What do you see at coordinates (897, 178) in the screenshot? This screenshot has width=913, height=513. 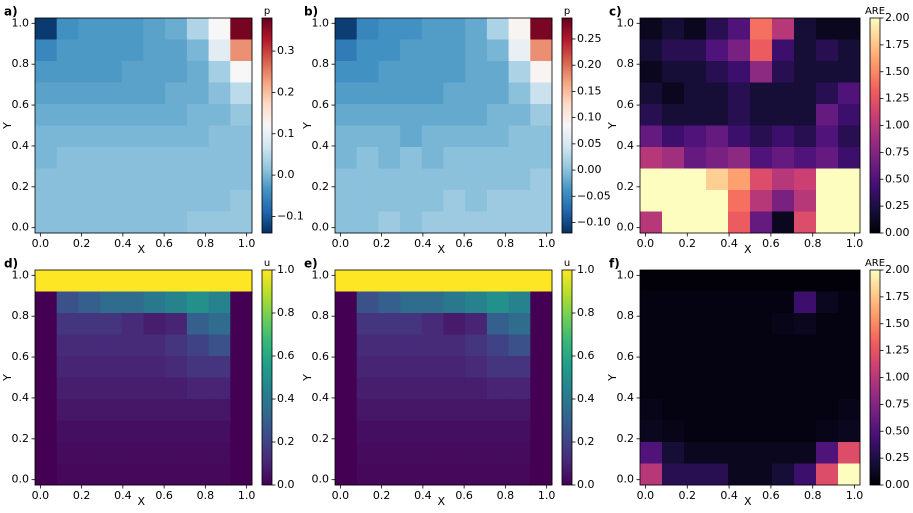 I see `colorbar-tick-label: 0.50` at bounding box center [897, 178].